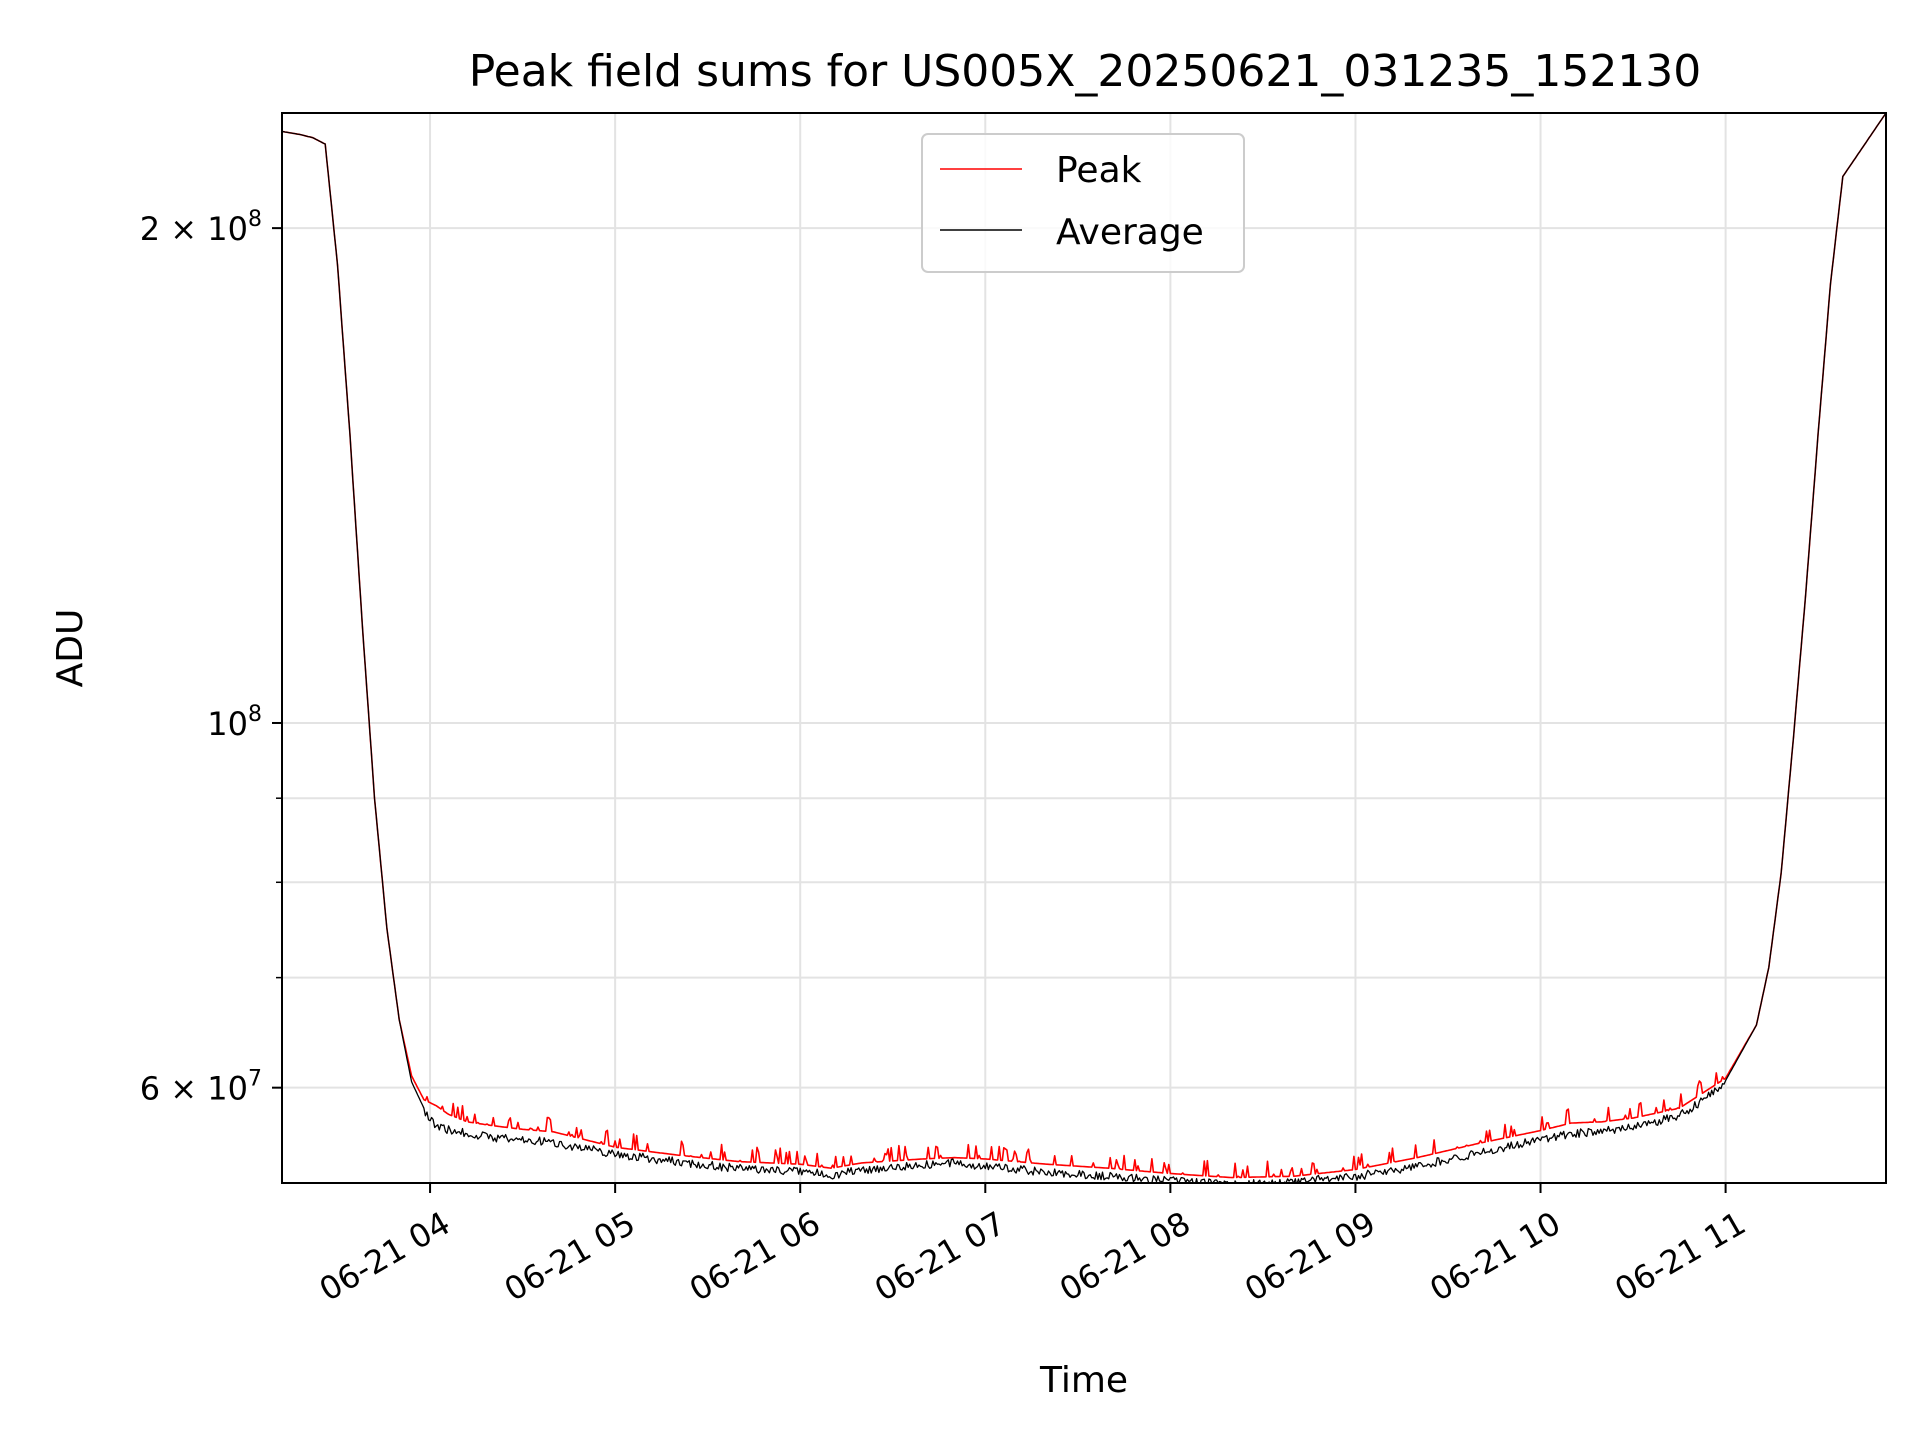  Describe the element at coordinates (211, 657) in the screenshot. I see `y-axis: 6 × 107 108 2 × 108` at that location.